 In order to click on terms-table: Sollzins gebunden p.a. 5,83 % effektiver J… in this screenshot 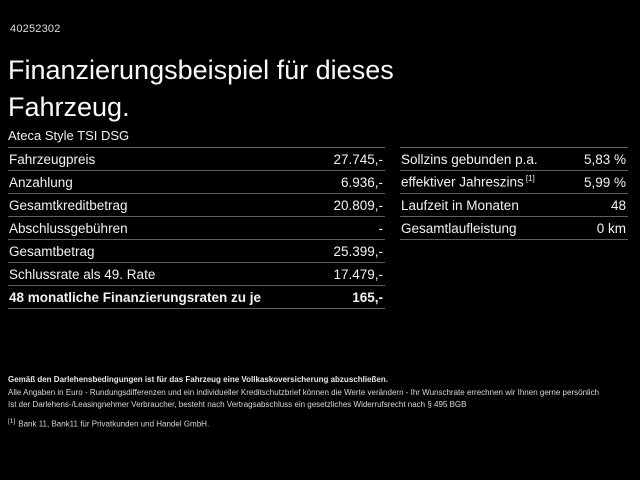, I will do `click(514, 193)`.